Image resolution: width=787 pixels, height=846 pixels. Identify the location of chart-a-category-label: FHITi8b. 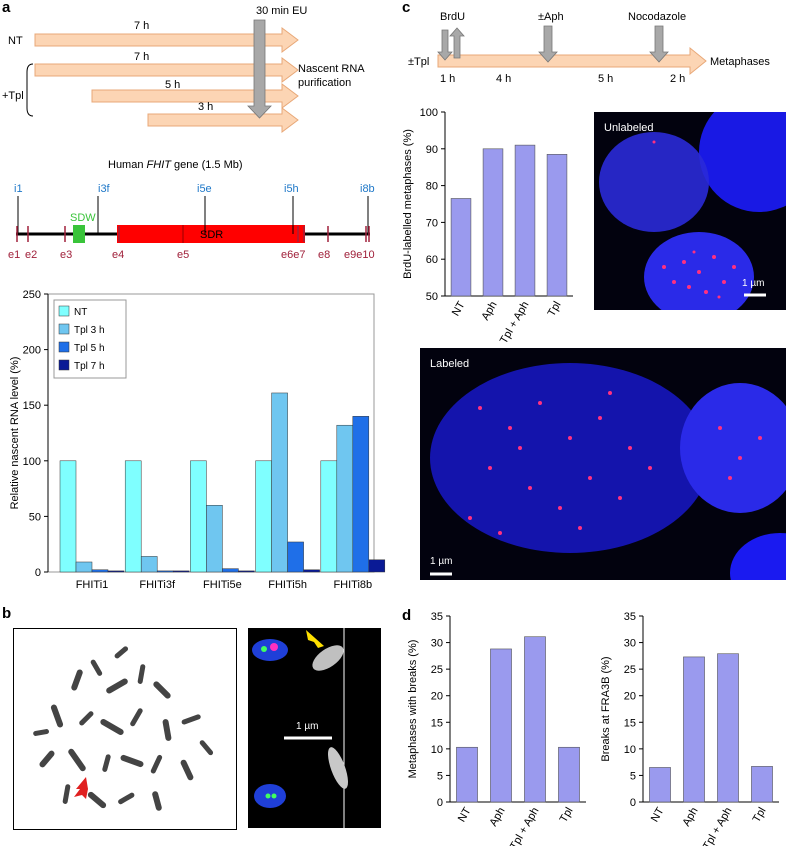
(352, 584).